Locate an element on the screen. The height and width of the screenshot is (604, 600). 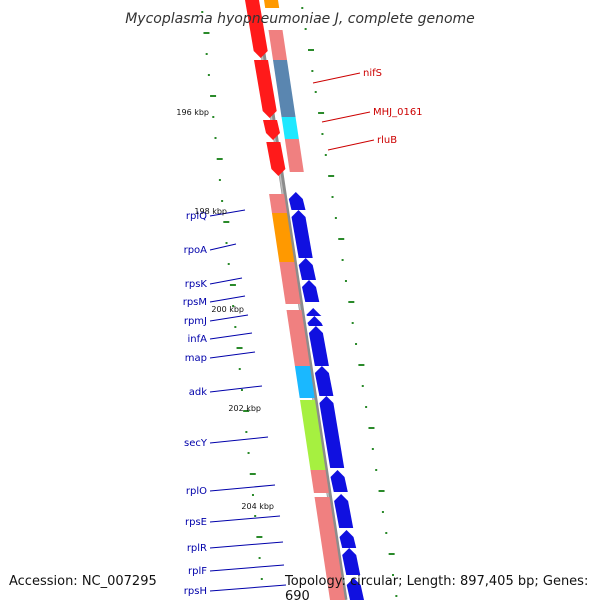
gene-label: nifS is located at coordinates (372, 73).